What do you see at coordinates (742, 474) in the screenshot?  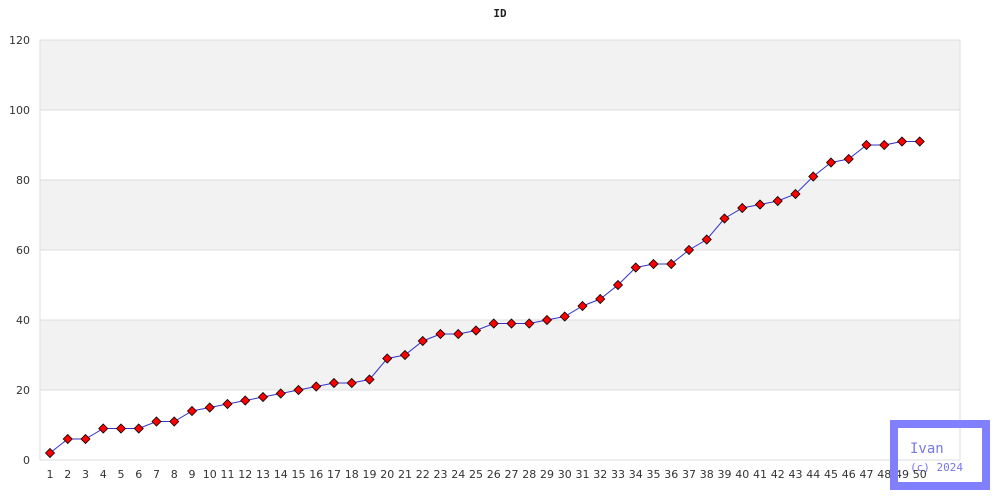 I see `x-tick-label: 40` at bounding box center [742, 474].